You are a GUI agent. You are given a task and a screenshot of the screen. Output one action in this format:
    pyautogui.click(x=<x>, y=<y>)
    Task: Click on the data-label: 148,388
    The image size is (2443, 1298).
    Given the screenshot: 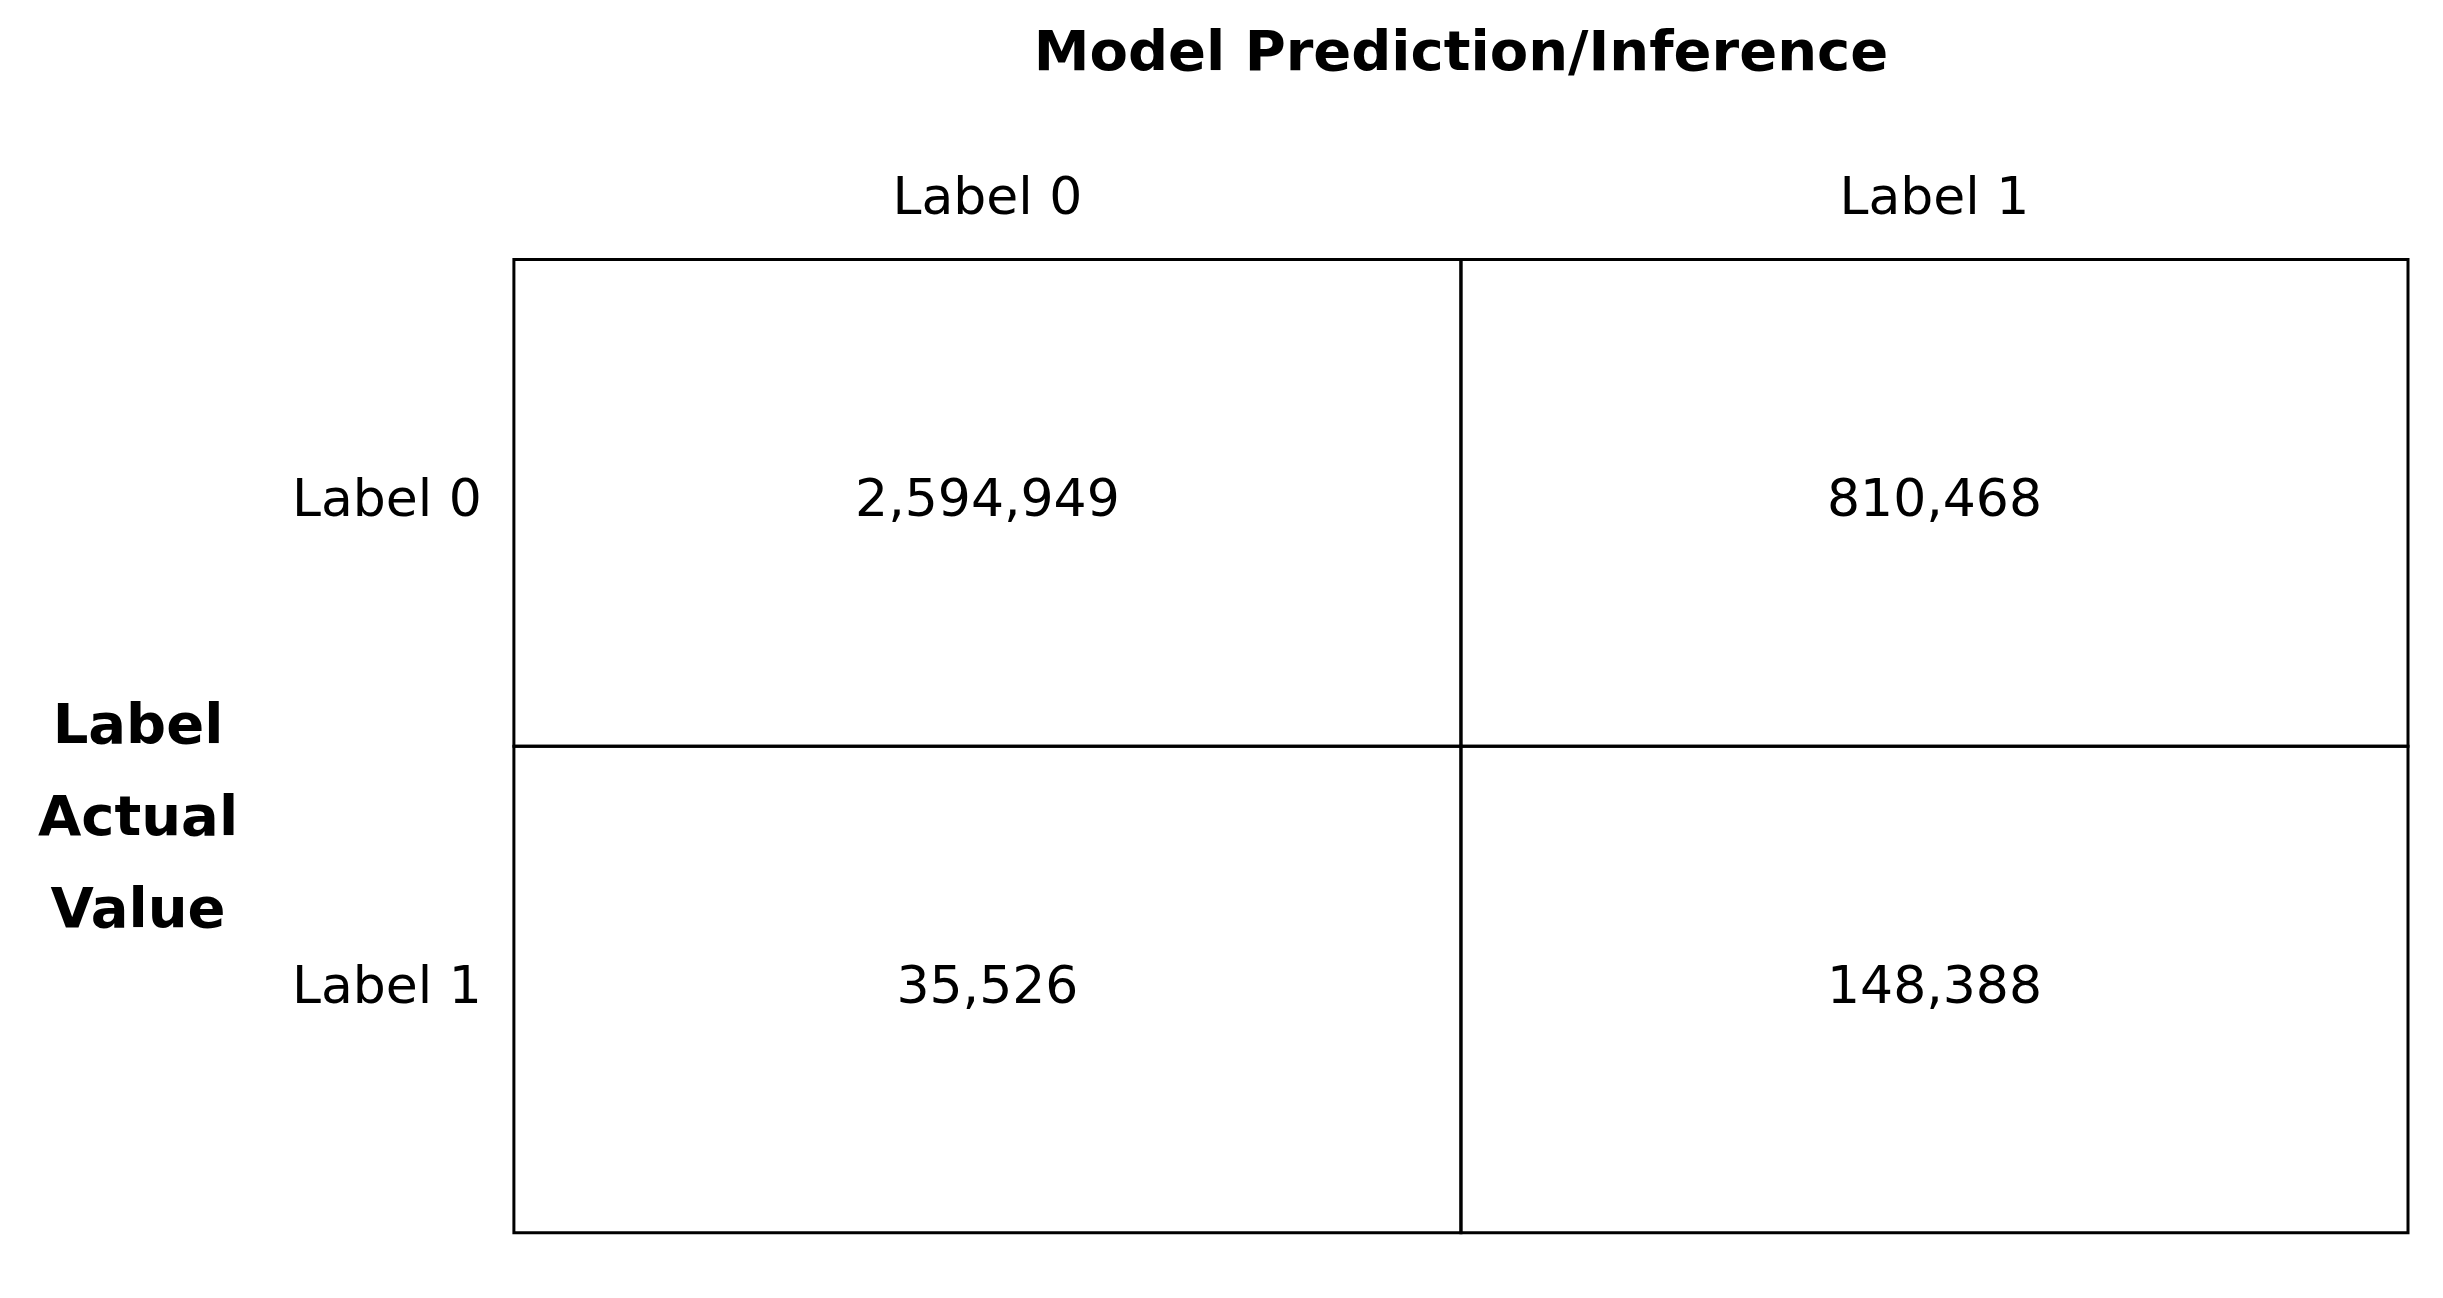 What is the action you would take?
    pyautogui.click(x=1934, y=985)
    